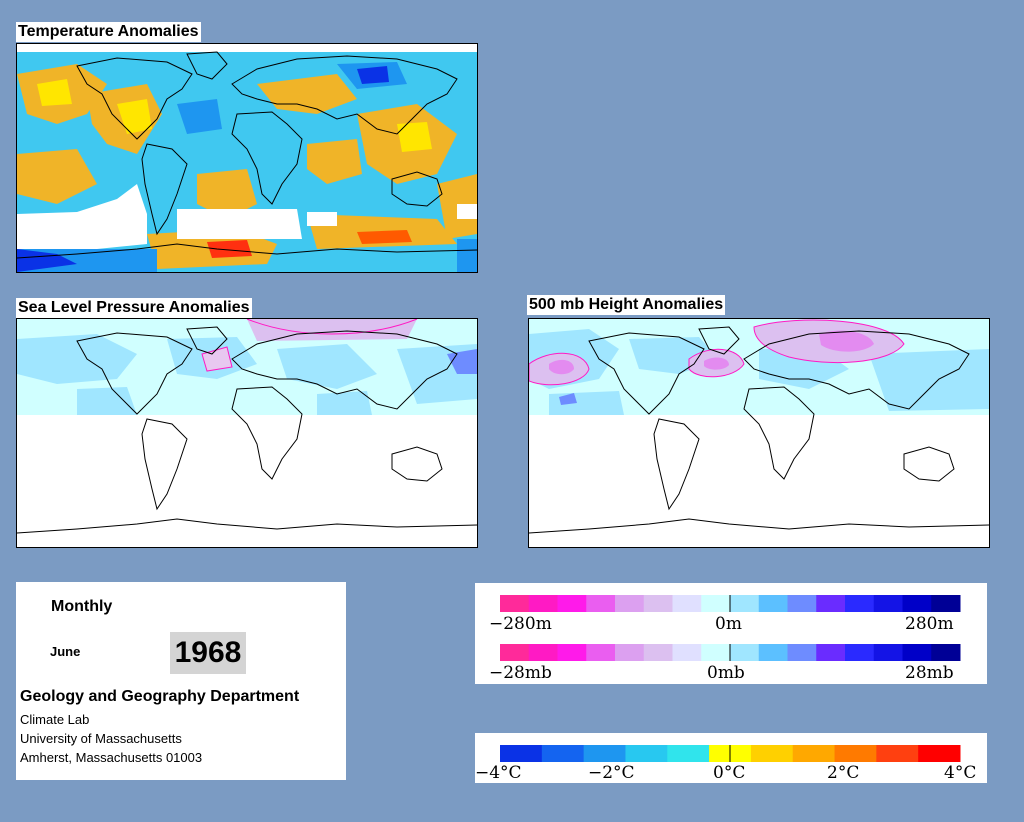  Describe the element at coordinates (247, 433) in the screenshot. I see `slp-anomaly-map` at that location.